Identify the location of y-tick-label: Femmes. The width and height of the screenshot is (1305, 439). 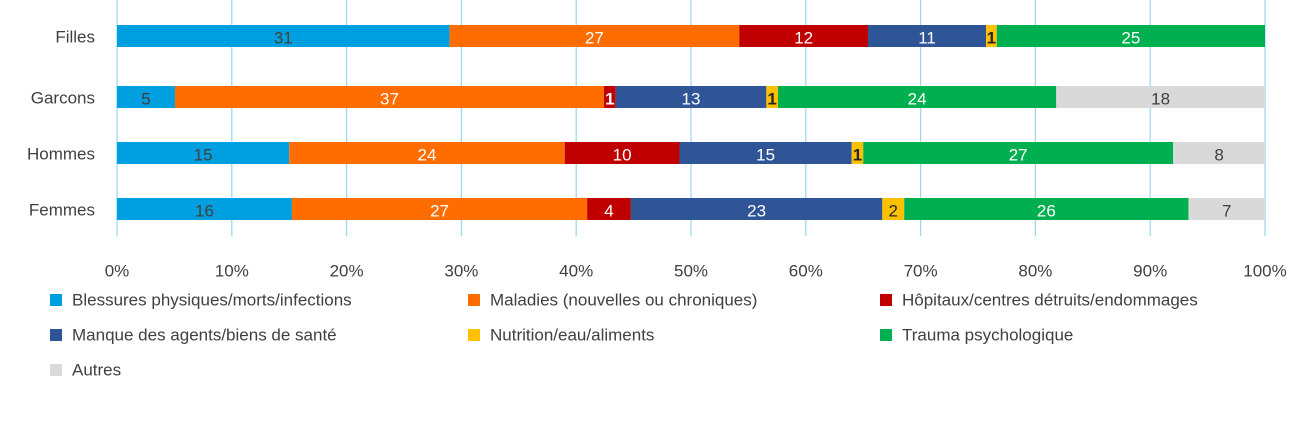
(62, 209).